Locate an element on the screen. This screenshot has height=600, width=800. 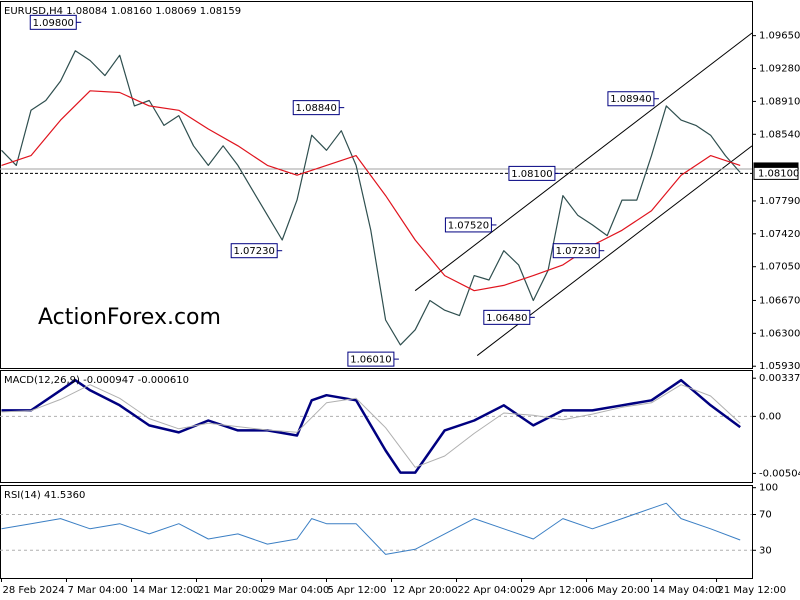
x-tick-label: 21 May 12:00 is located at coordinates (752, 590).